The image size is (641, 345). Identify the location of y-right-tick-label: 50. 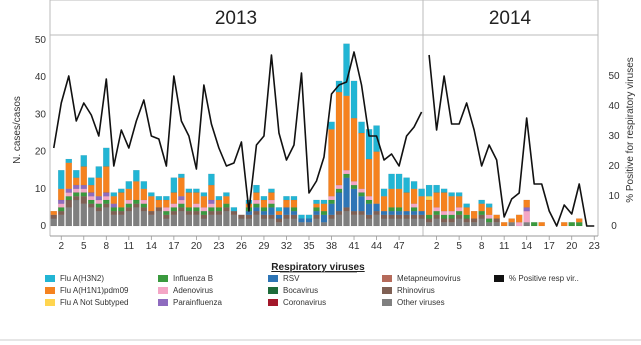
(614, 76).